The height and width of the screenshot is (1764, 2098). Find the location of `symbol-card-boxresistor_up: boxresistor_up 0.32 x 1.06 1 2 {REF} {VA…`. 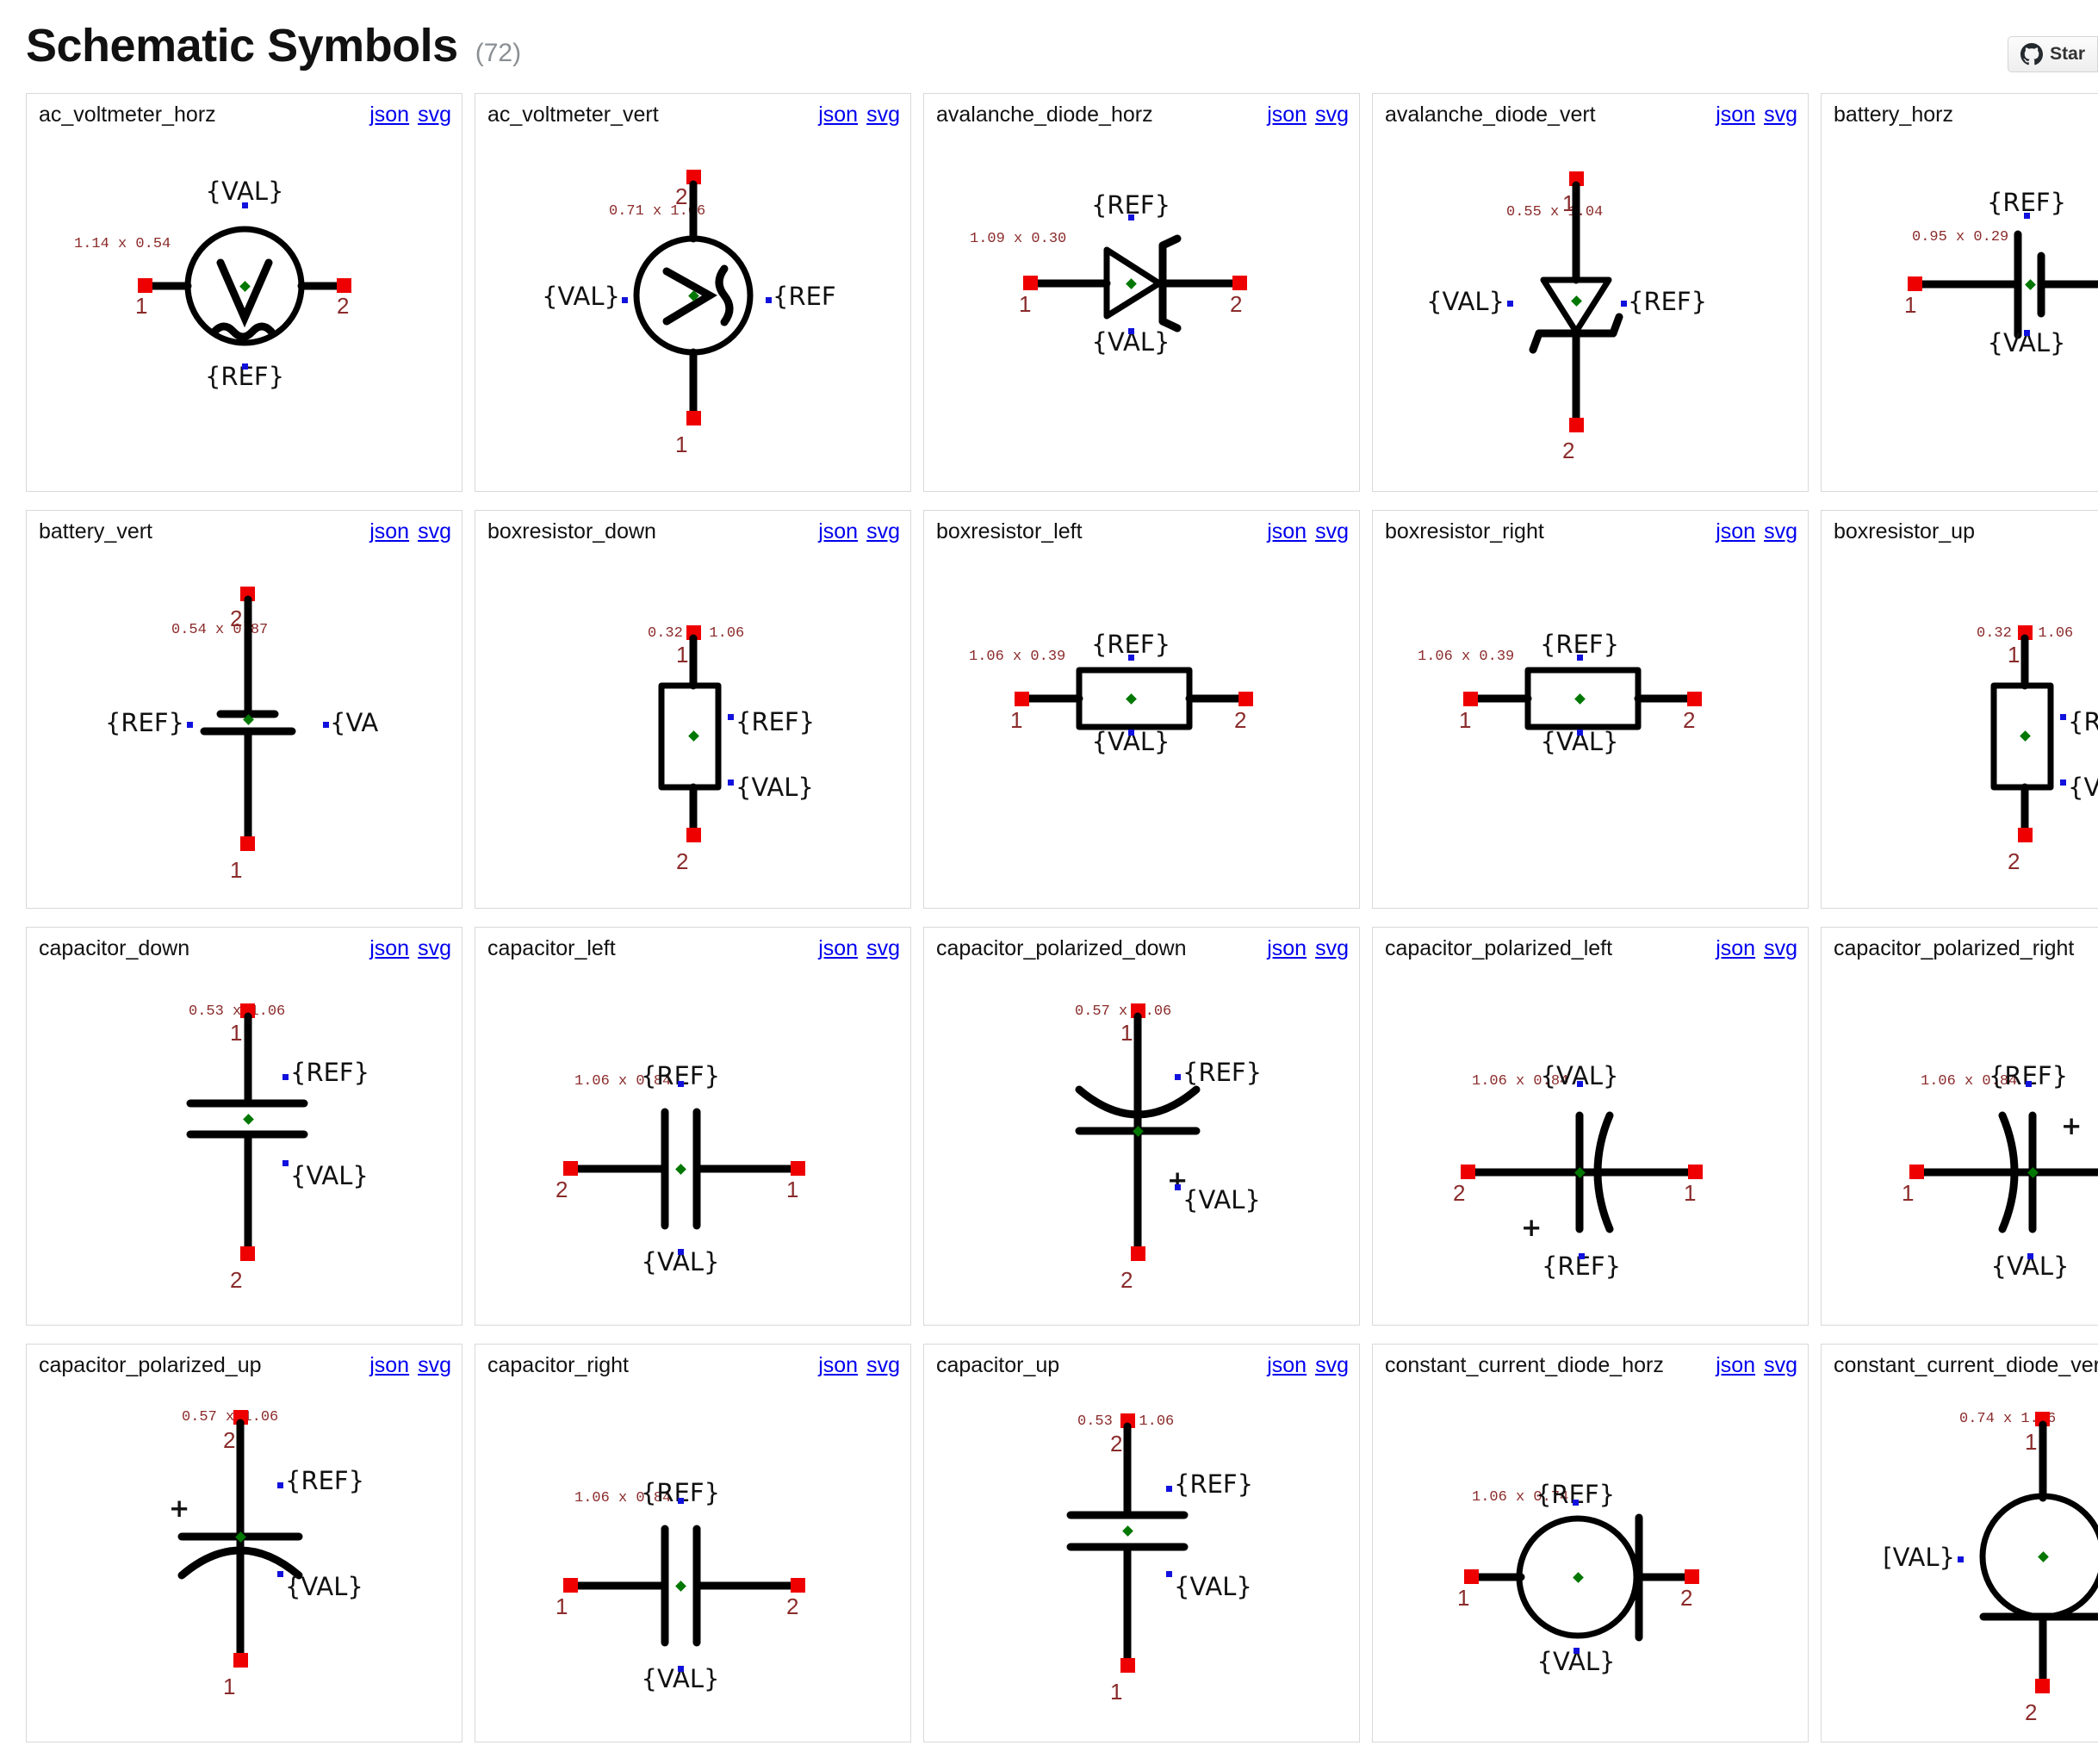

symbol-card-boxresistor_up: boxresistor_up 0.32 x 1.06 1 2 {REF} {VA… is located at coordinates (1959, 709).